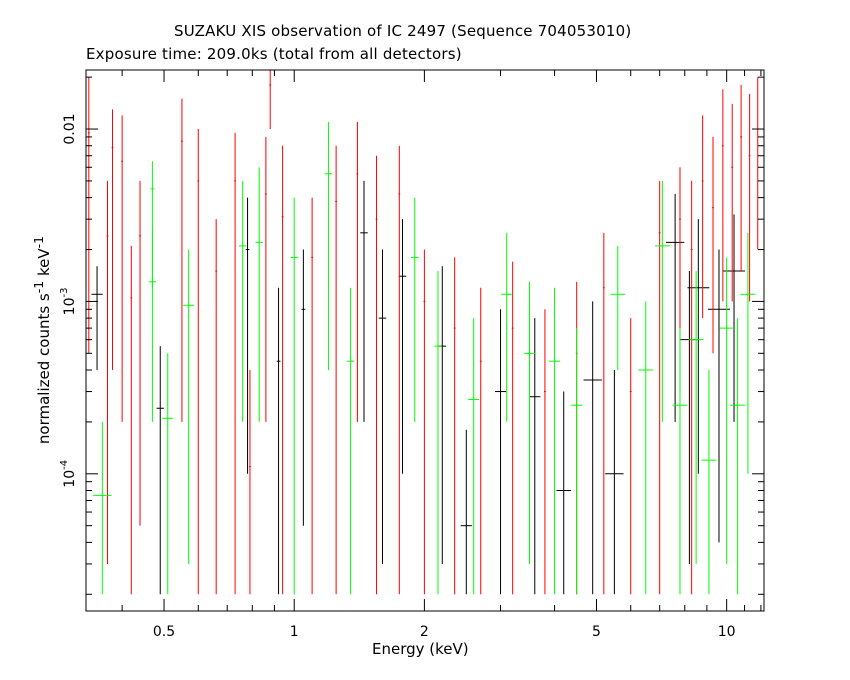 The image size is (850, 680). I want to click on x-axis-label: Energy (keV), so click(420, 649).